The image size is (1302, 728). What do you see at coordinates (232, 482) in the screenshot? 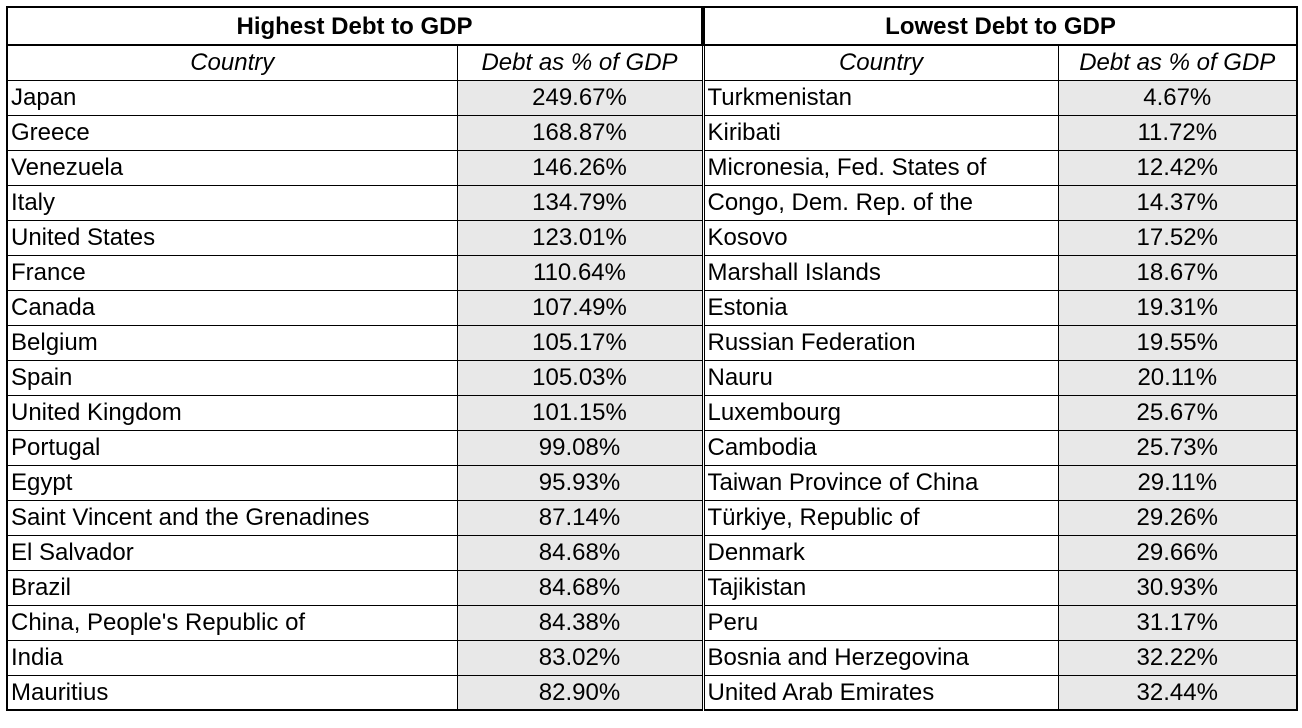
I see `country-cell: Egypt` at bounding box center [232, 482].